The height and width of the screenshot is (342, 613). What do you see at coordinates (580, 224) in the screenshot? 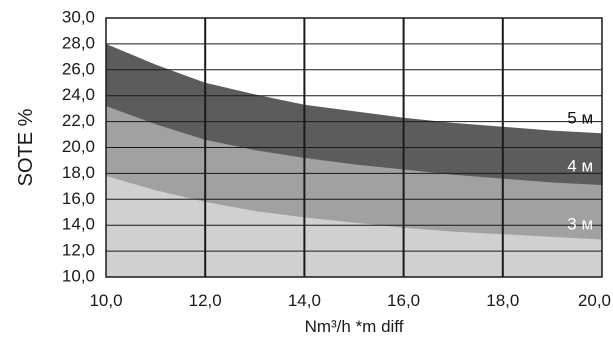
I see `band-label: 3 м` at bounding box center [580, 224].